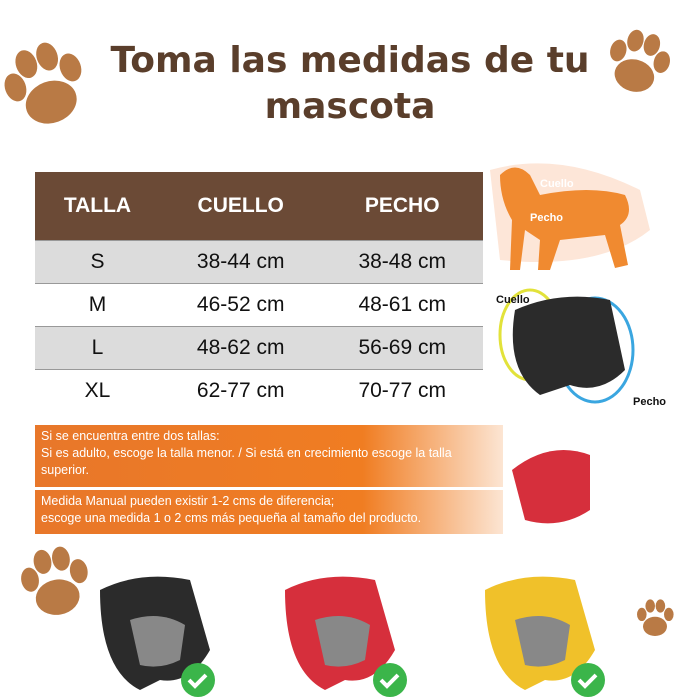 The image size is (700, 700). What do you see at coordinates (402, 390) in the screenshot?
I see `table-cell: 70-77 cm` at bounding box center [402, 390].